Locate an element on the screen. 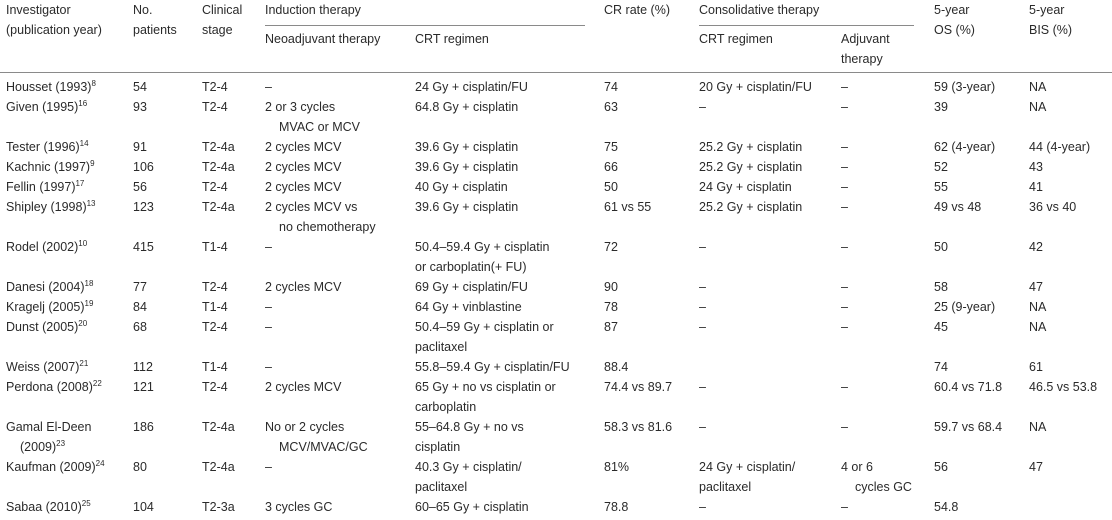 The height and width of the screenshot is (520, 1112). cell-crt-line: 64 Gy + vinblastine is located at coordinates (468, 307).